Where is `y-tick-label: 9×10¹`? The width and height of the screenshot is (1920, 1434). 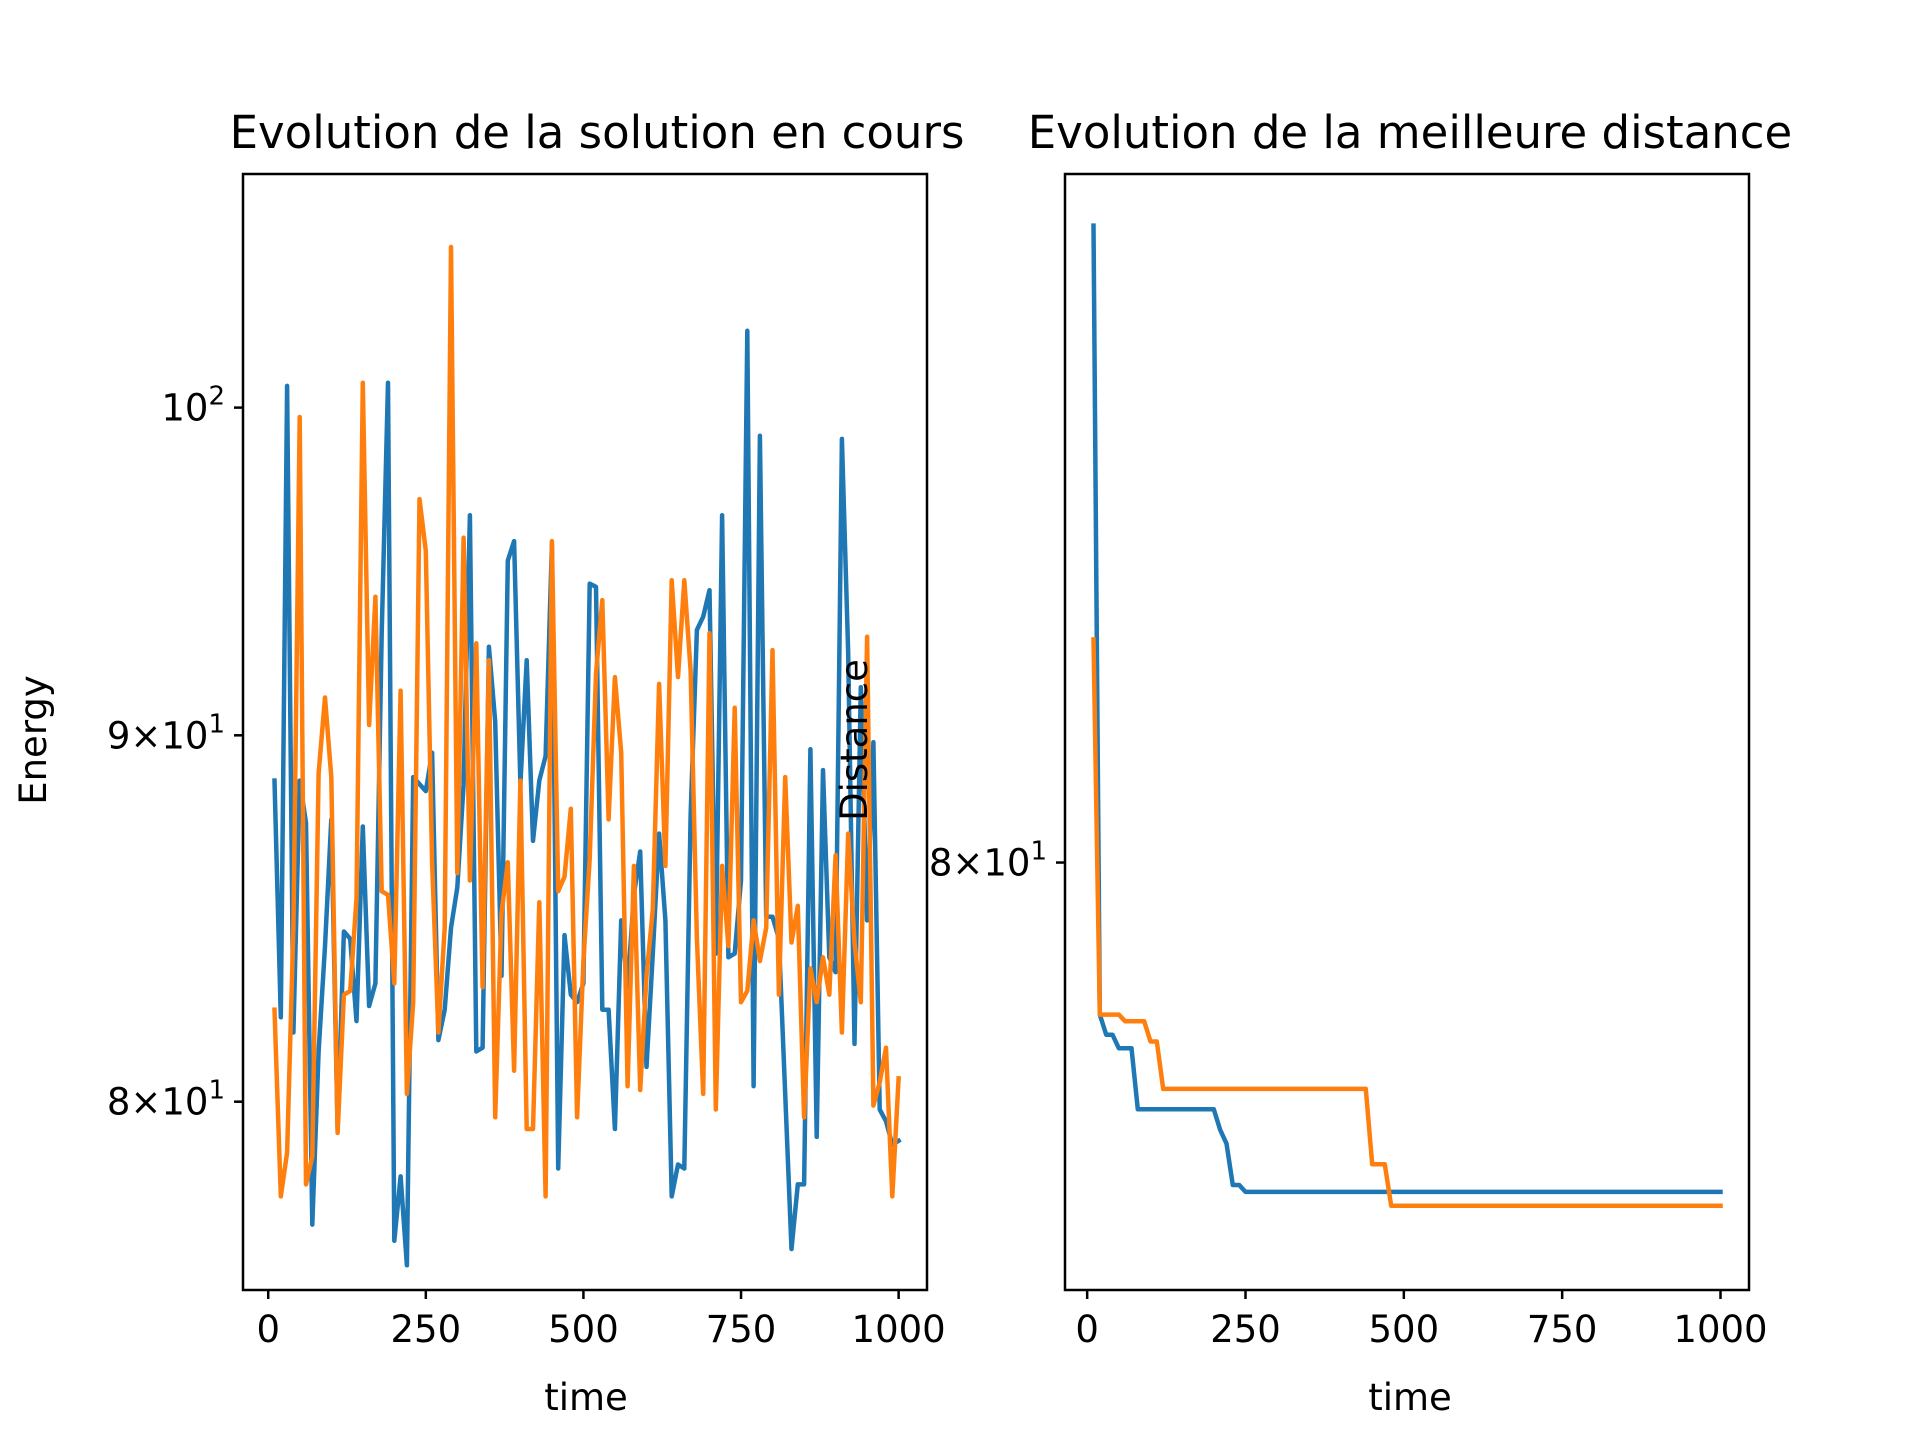
y-tick-label: 9×10¹ is located at coordinates (166, 733).